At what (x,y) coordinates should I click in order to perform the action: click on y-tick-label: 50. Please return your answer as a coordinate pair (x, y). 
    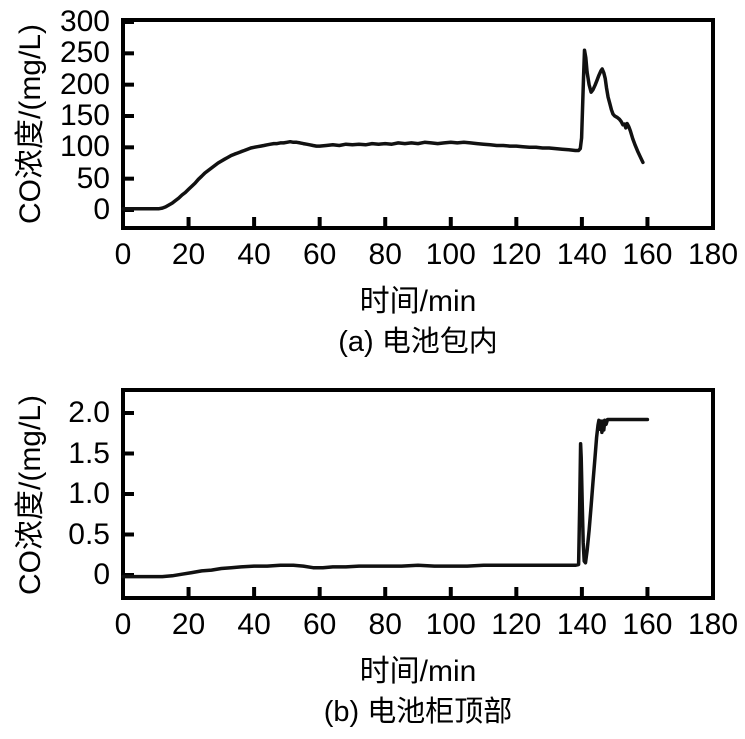
    Looking at the image, I should click on (93, 178).